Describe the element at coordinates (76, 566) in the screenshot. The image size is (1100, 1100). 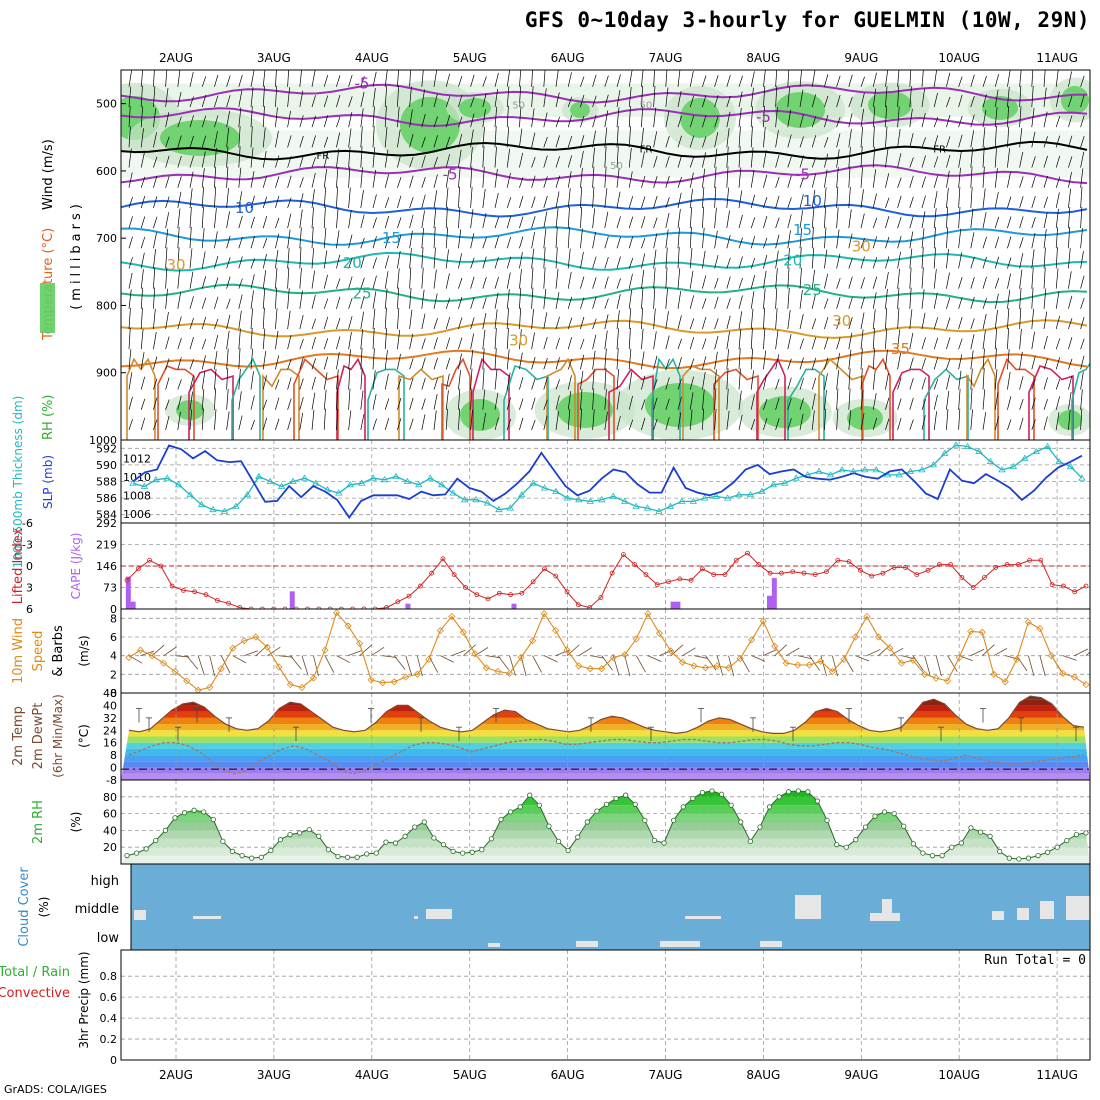
I see `cape-label-group: CAPE (J/kg)` at that location.